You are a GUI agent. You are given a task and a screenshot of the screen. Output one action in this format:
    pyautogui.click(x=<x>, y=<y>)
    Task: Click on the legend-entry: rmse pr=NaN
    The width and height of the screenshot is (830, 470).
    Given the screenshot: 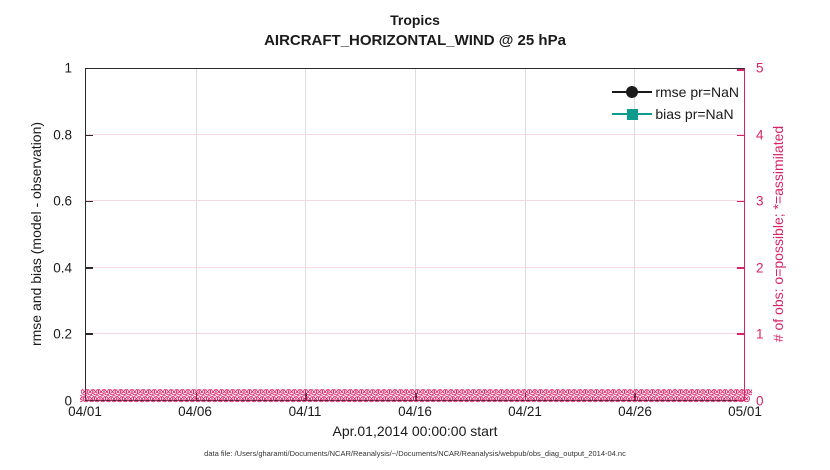 What is the action you would take?
    pyautogui.click(x=675, y=92)
    